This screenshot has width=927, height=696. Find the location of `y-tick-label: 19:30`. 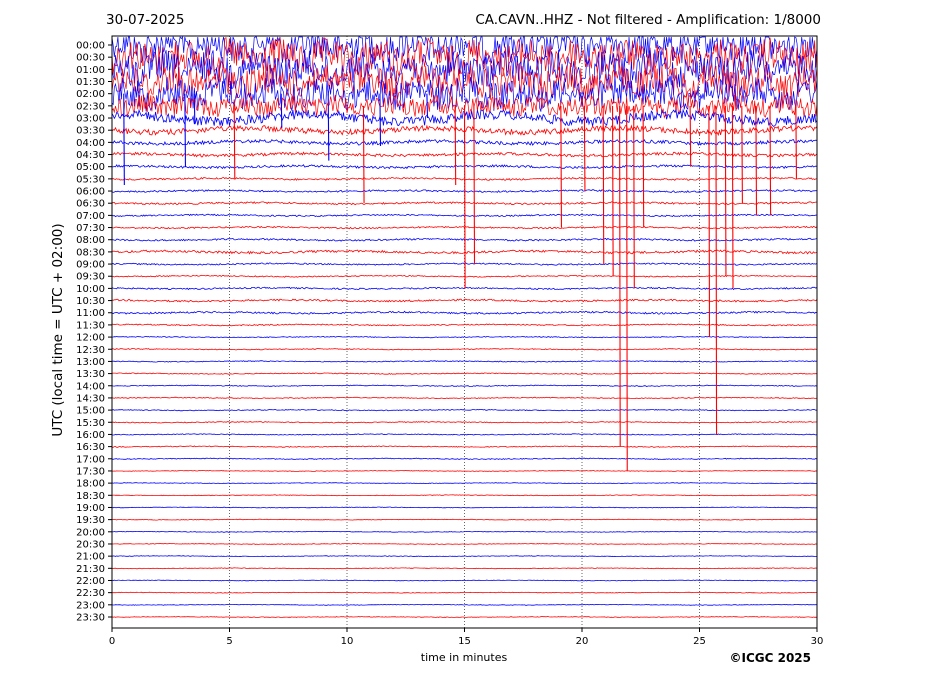

y-tick-label: 19:30 is located at coordinates (90, 520).